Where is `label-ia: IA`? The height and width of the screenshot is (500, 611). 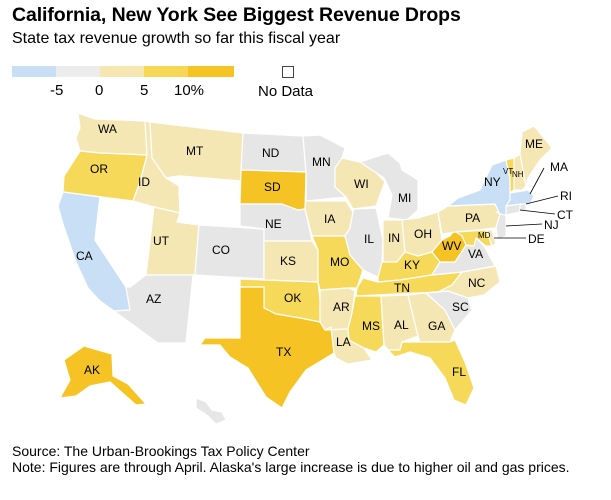 label-ia: IA is located at coordinates (329, 219).